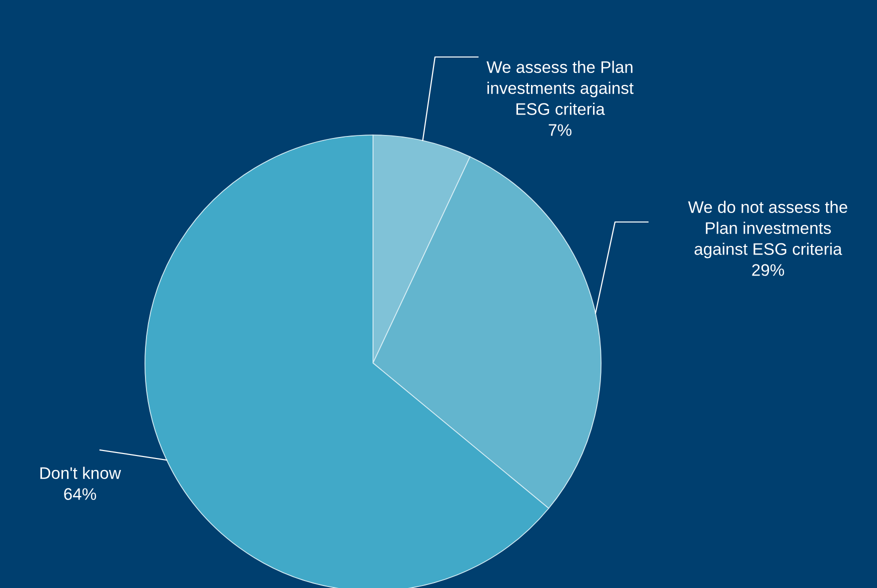  Describe the element at coordinates (80, 494) in the screenshot. I see `data-label: 64%` at that location.